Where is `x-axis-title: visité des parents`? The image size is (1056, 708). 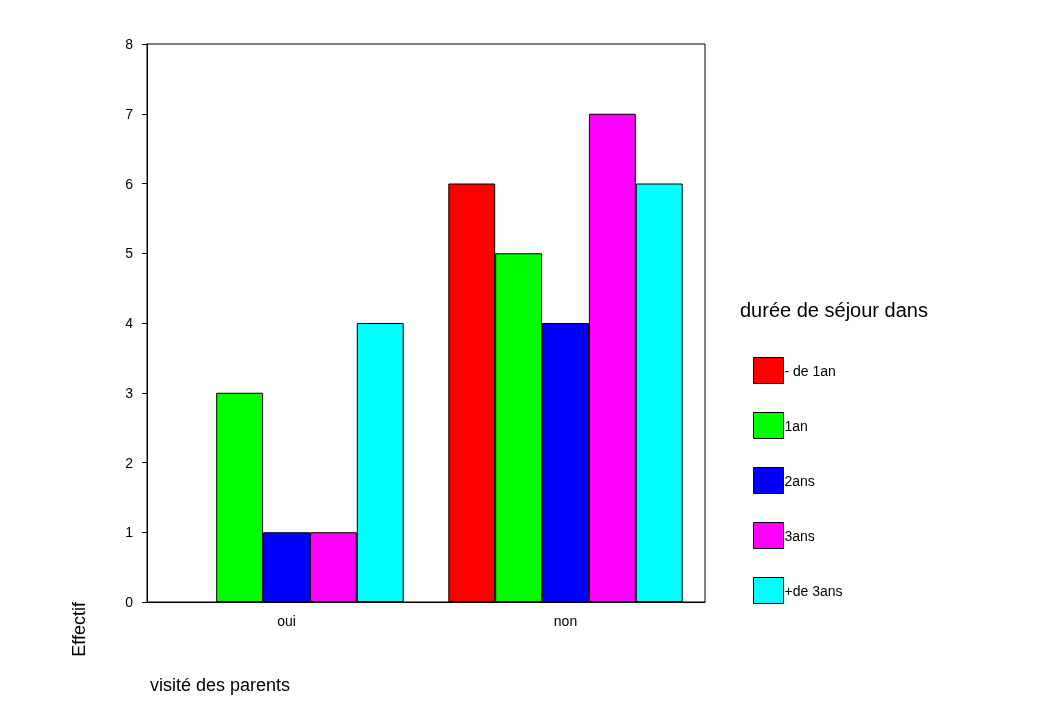 x-axis-title: visité des parents is located at coordinates (220, 685).